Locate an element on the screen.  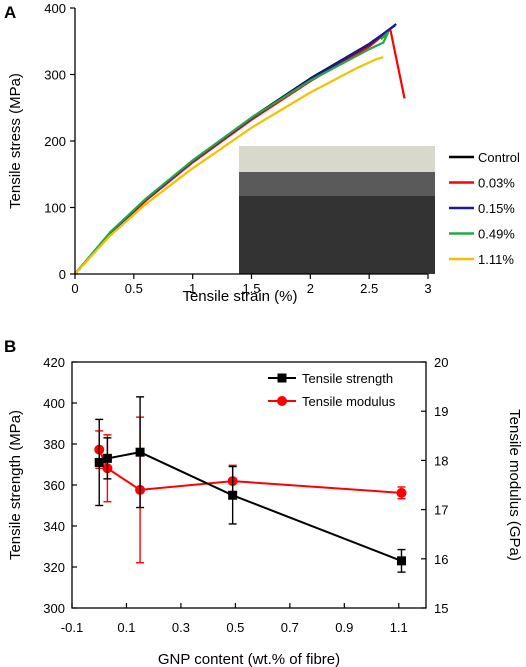
x-tick-label-a: 2 is located at coordinates (310, 288).